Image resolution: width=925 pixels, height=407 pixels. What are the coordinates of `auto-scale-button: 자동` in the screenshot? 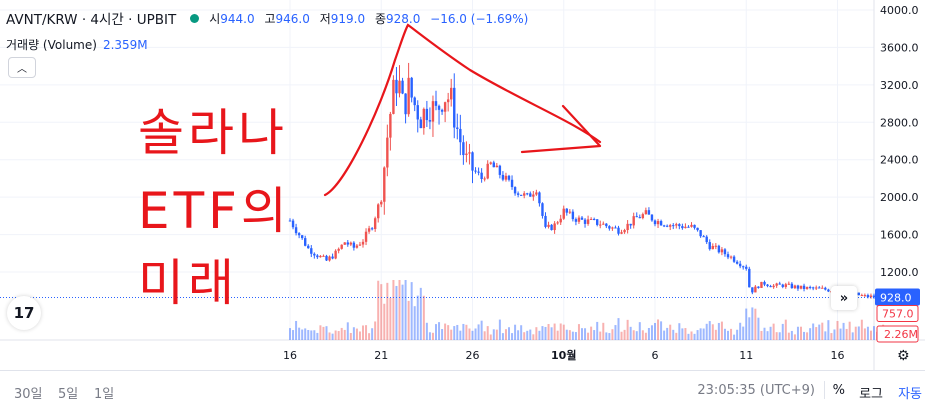 It's located at (910, 394).